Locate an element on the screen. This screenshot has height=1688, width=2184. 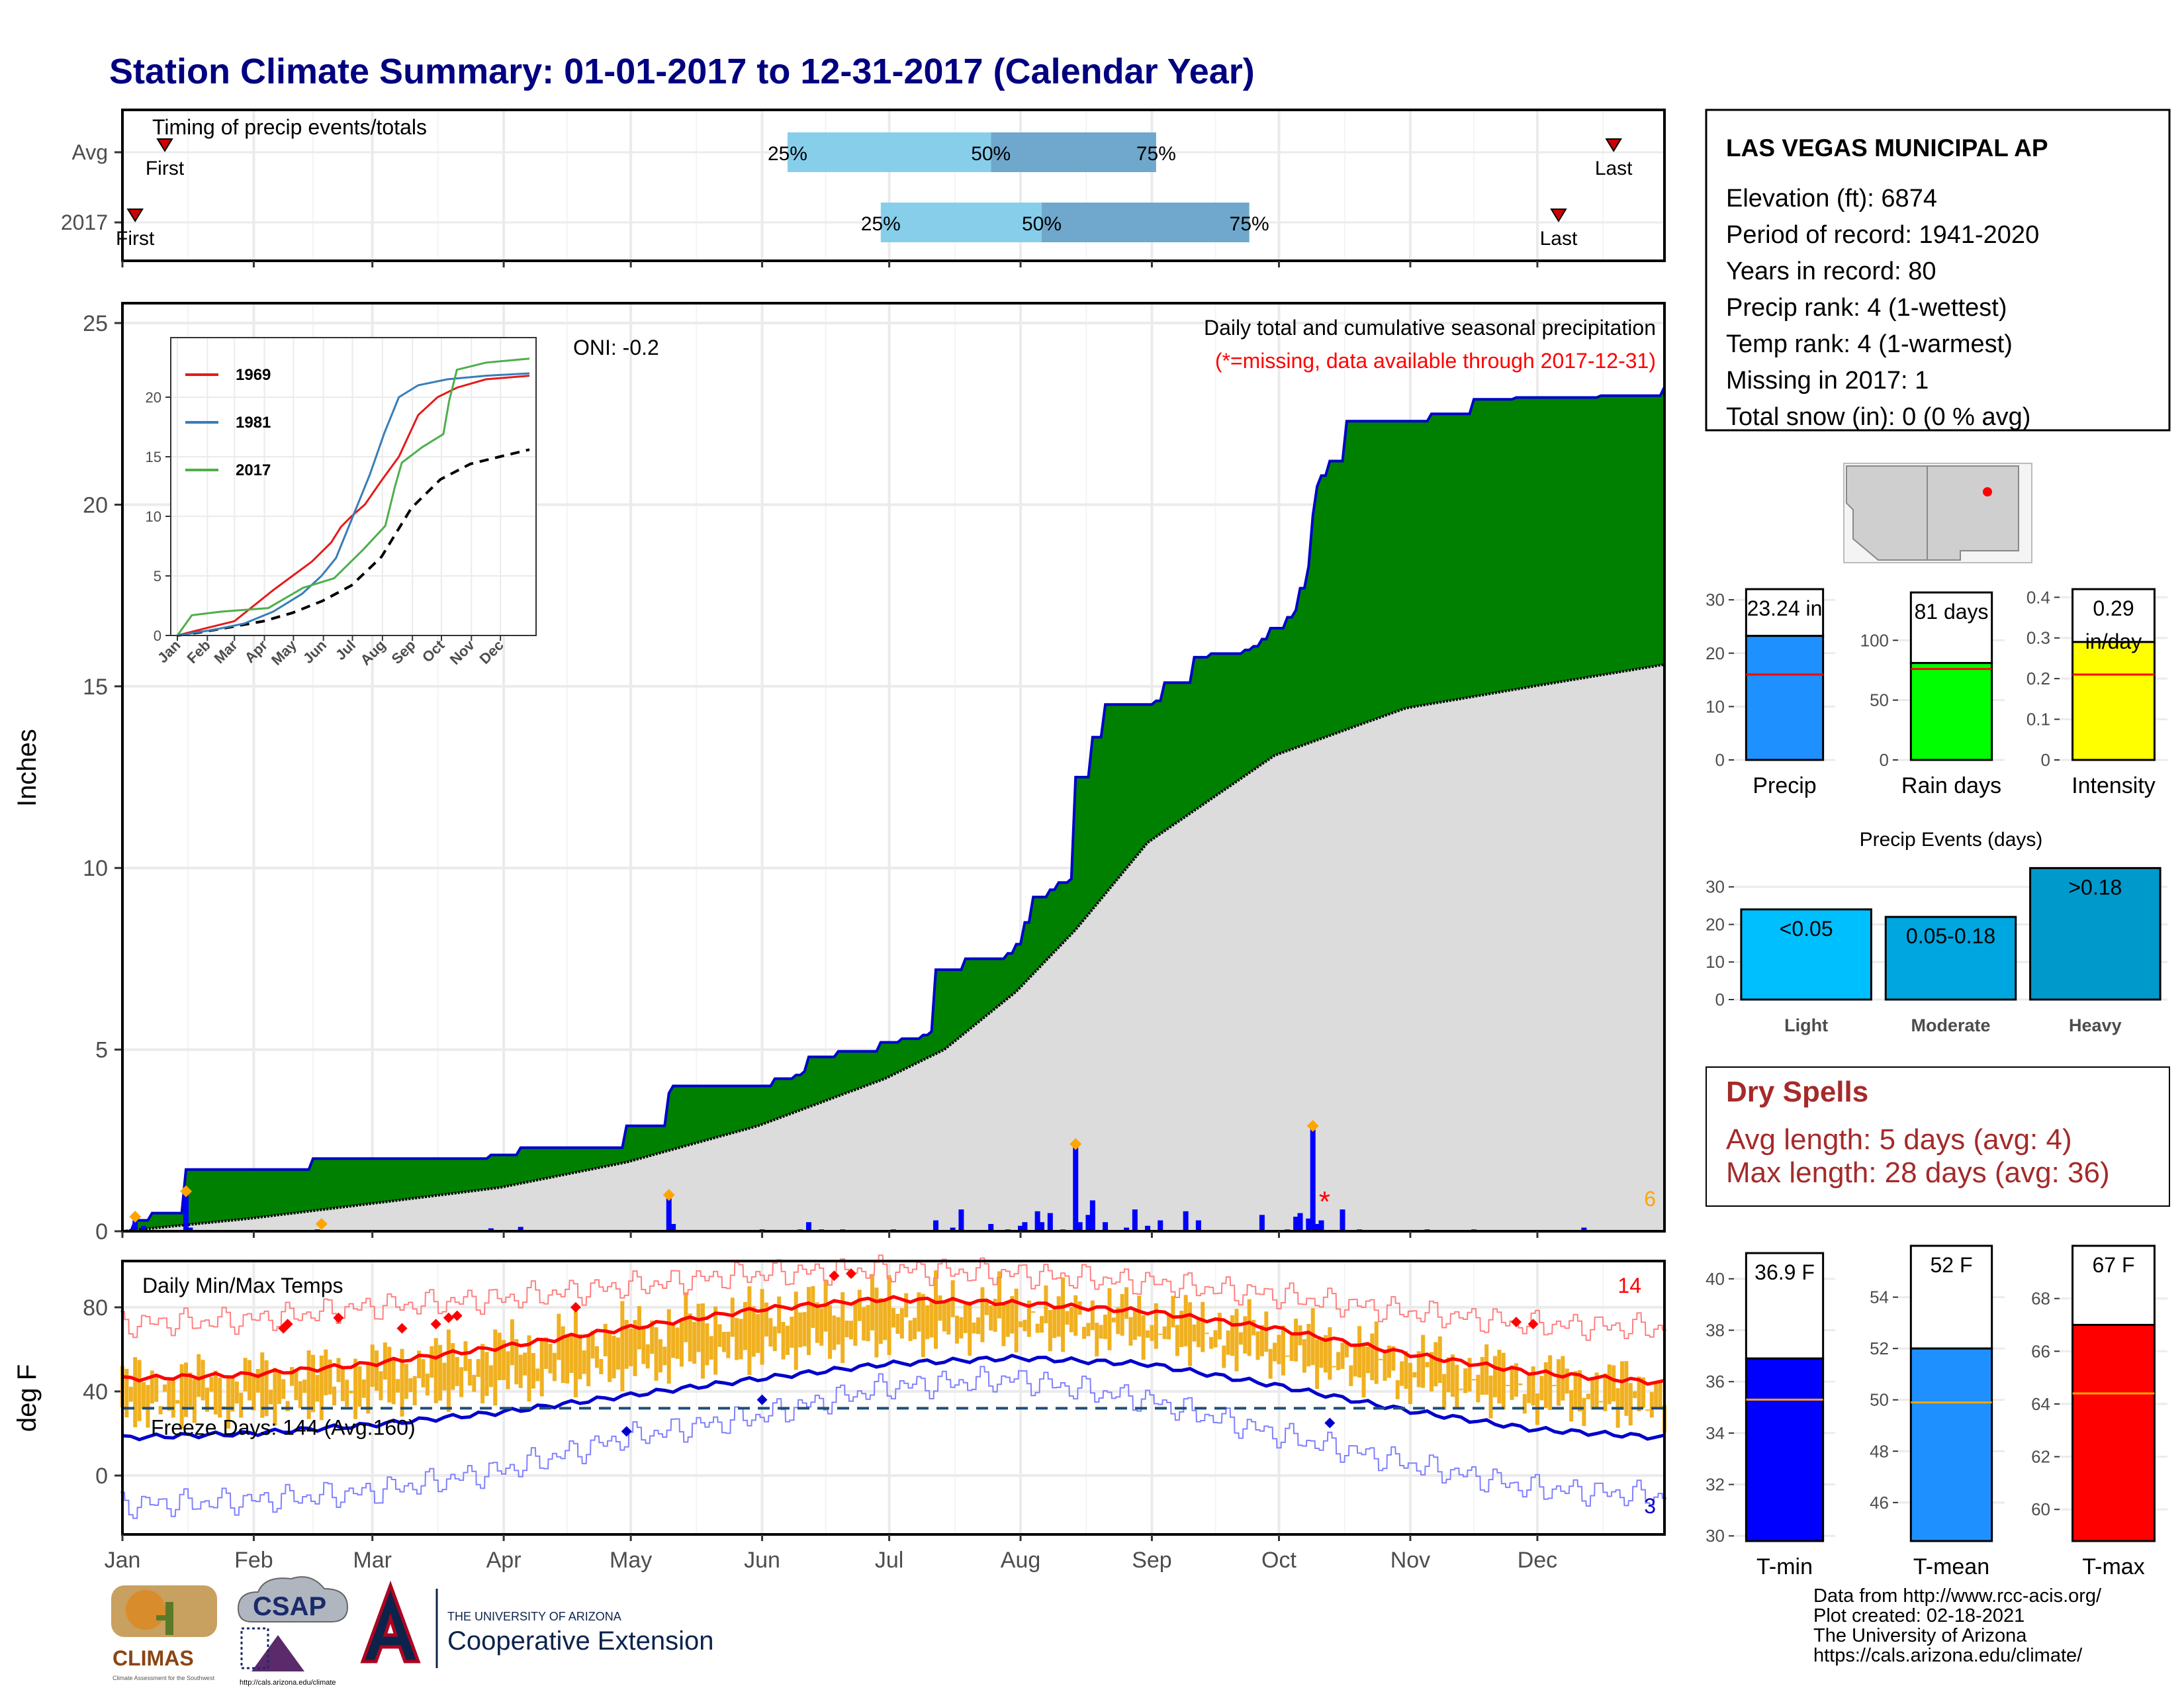
small-y-tick-label: 48 is located at coordinates (1880, 1451).